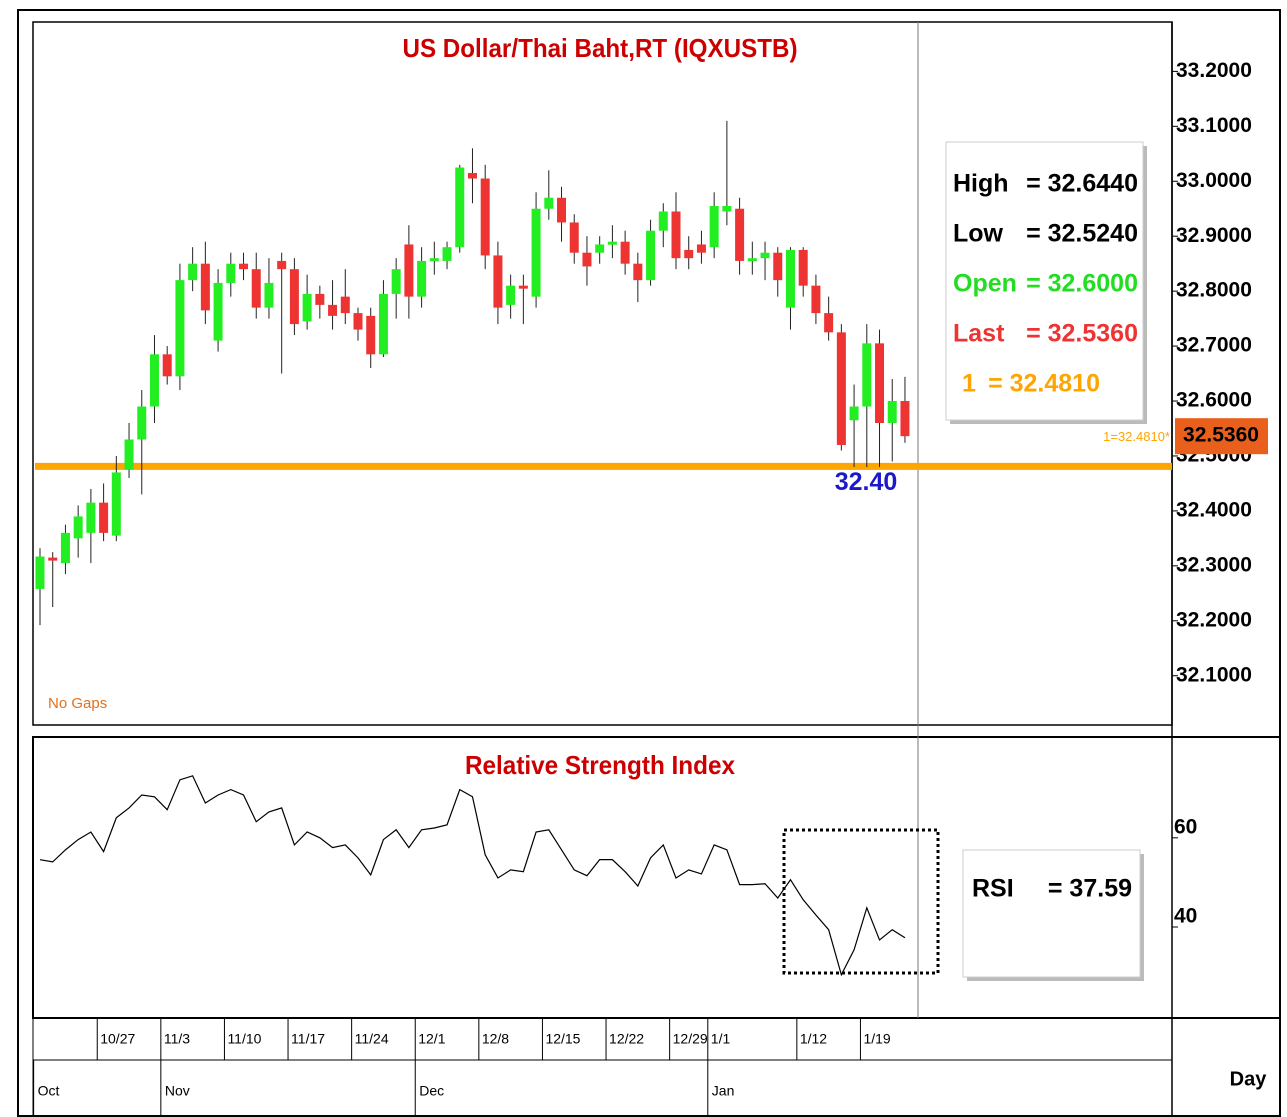  Describe the element at coordinates (431, 1091) in the screenshot. I see `month-label: Dec` at that location.